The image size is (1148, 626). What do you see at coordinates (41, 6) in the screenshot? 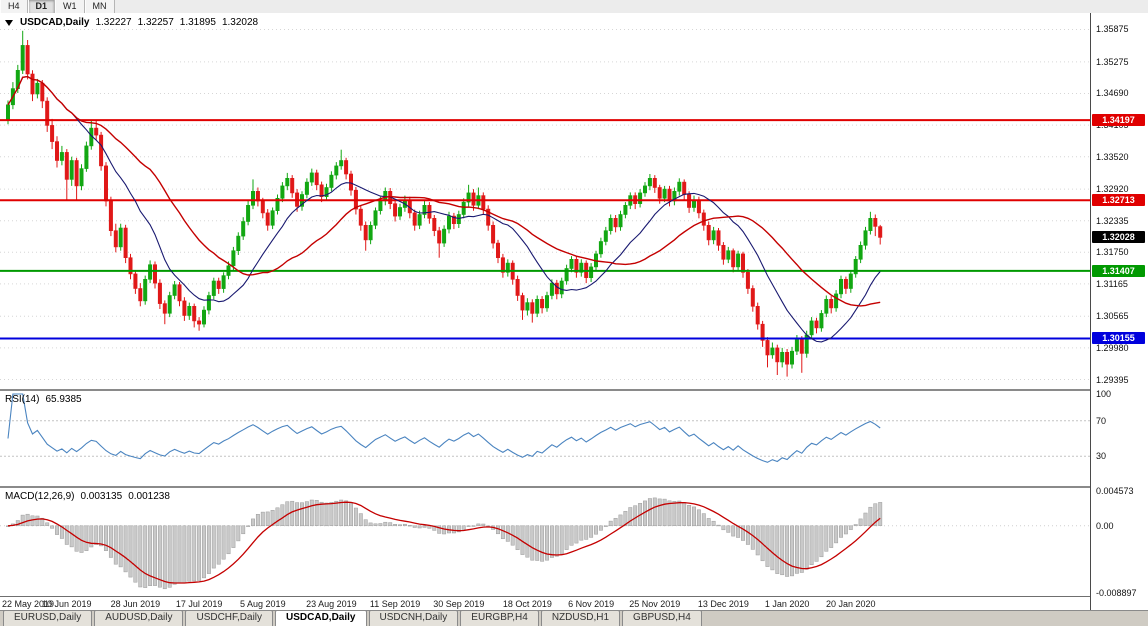
I see `timeframe-button-d1: D1` at bounding box center [41, 6].